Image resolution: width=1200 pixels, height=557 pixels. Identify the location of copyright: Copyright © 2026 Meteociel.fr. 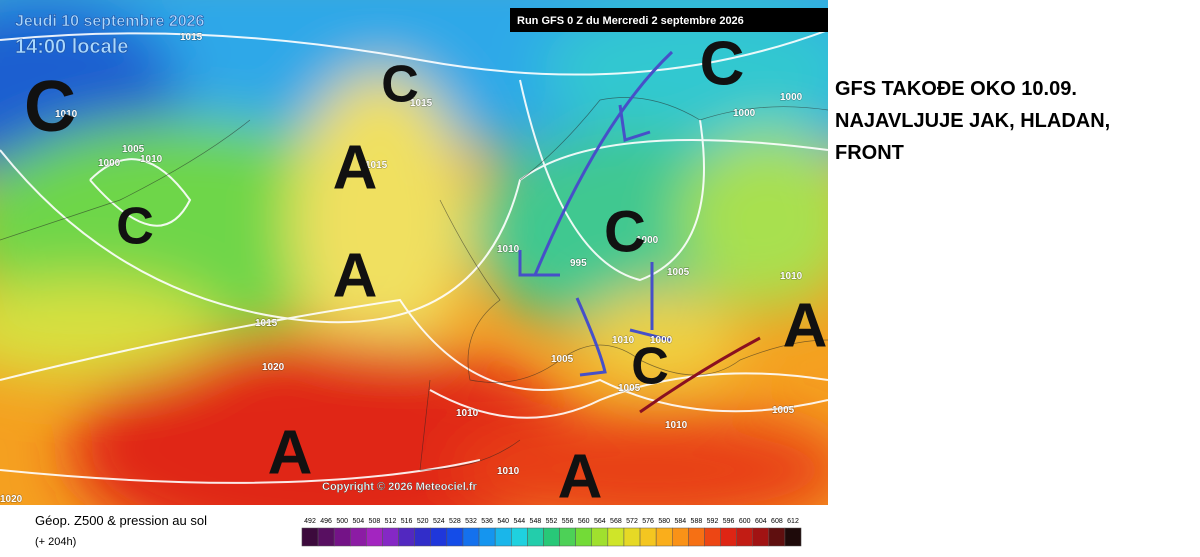
(400, 487).